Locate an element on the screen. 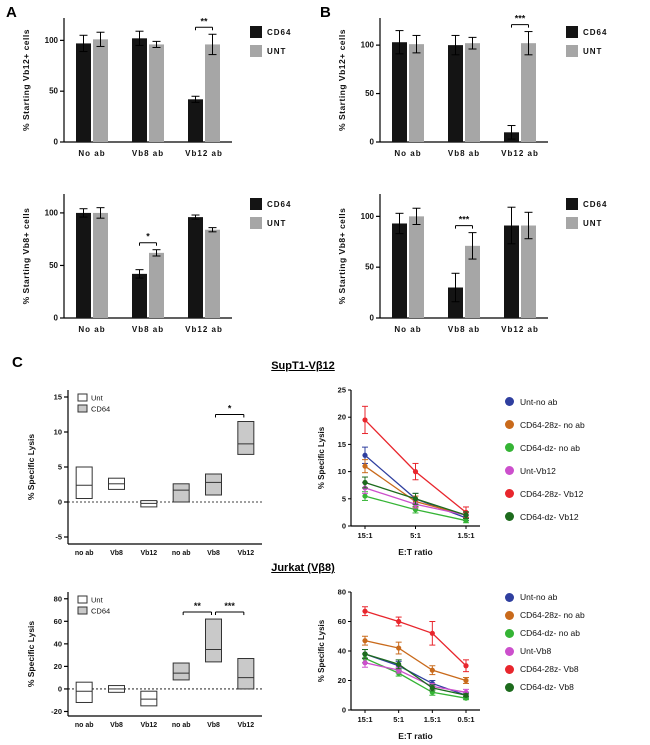 This screenshot has height=745, width=650. legend-b-top: CD64 UNT is located at coordinates (586, 41).